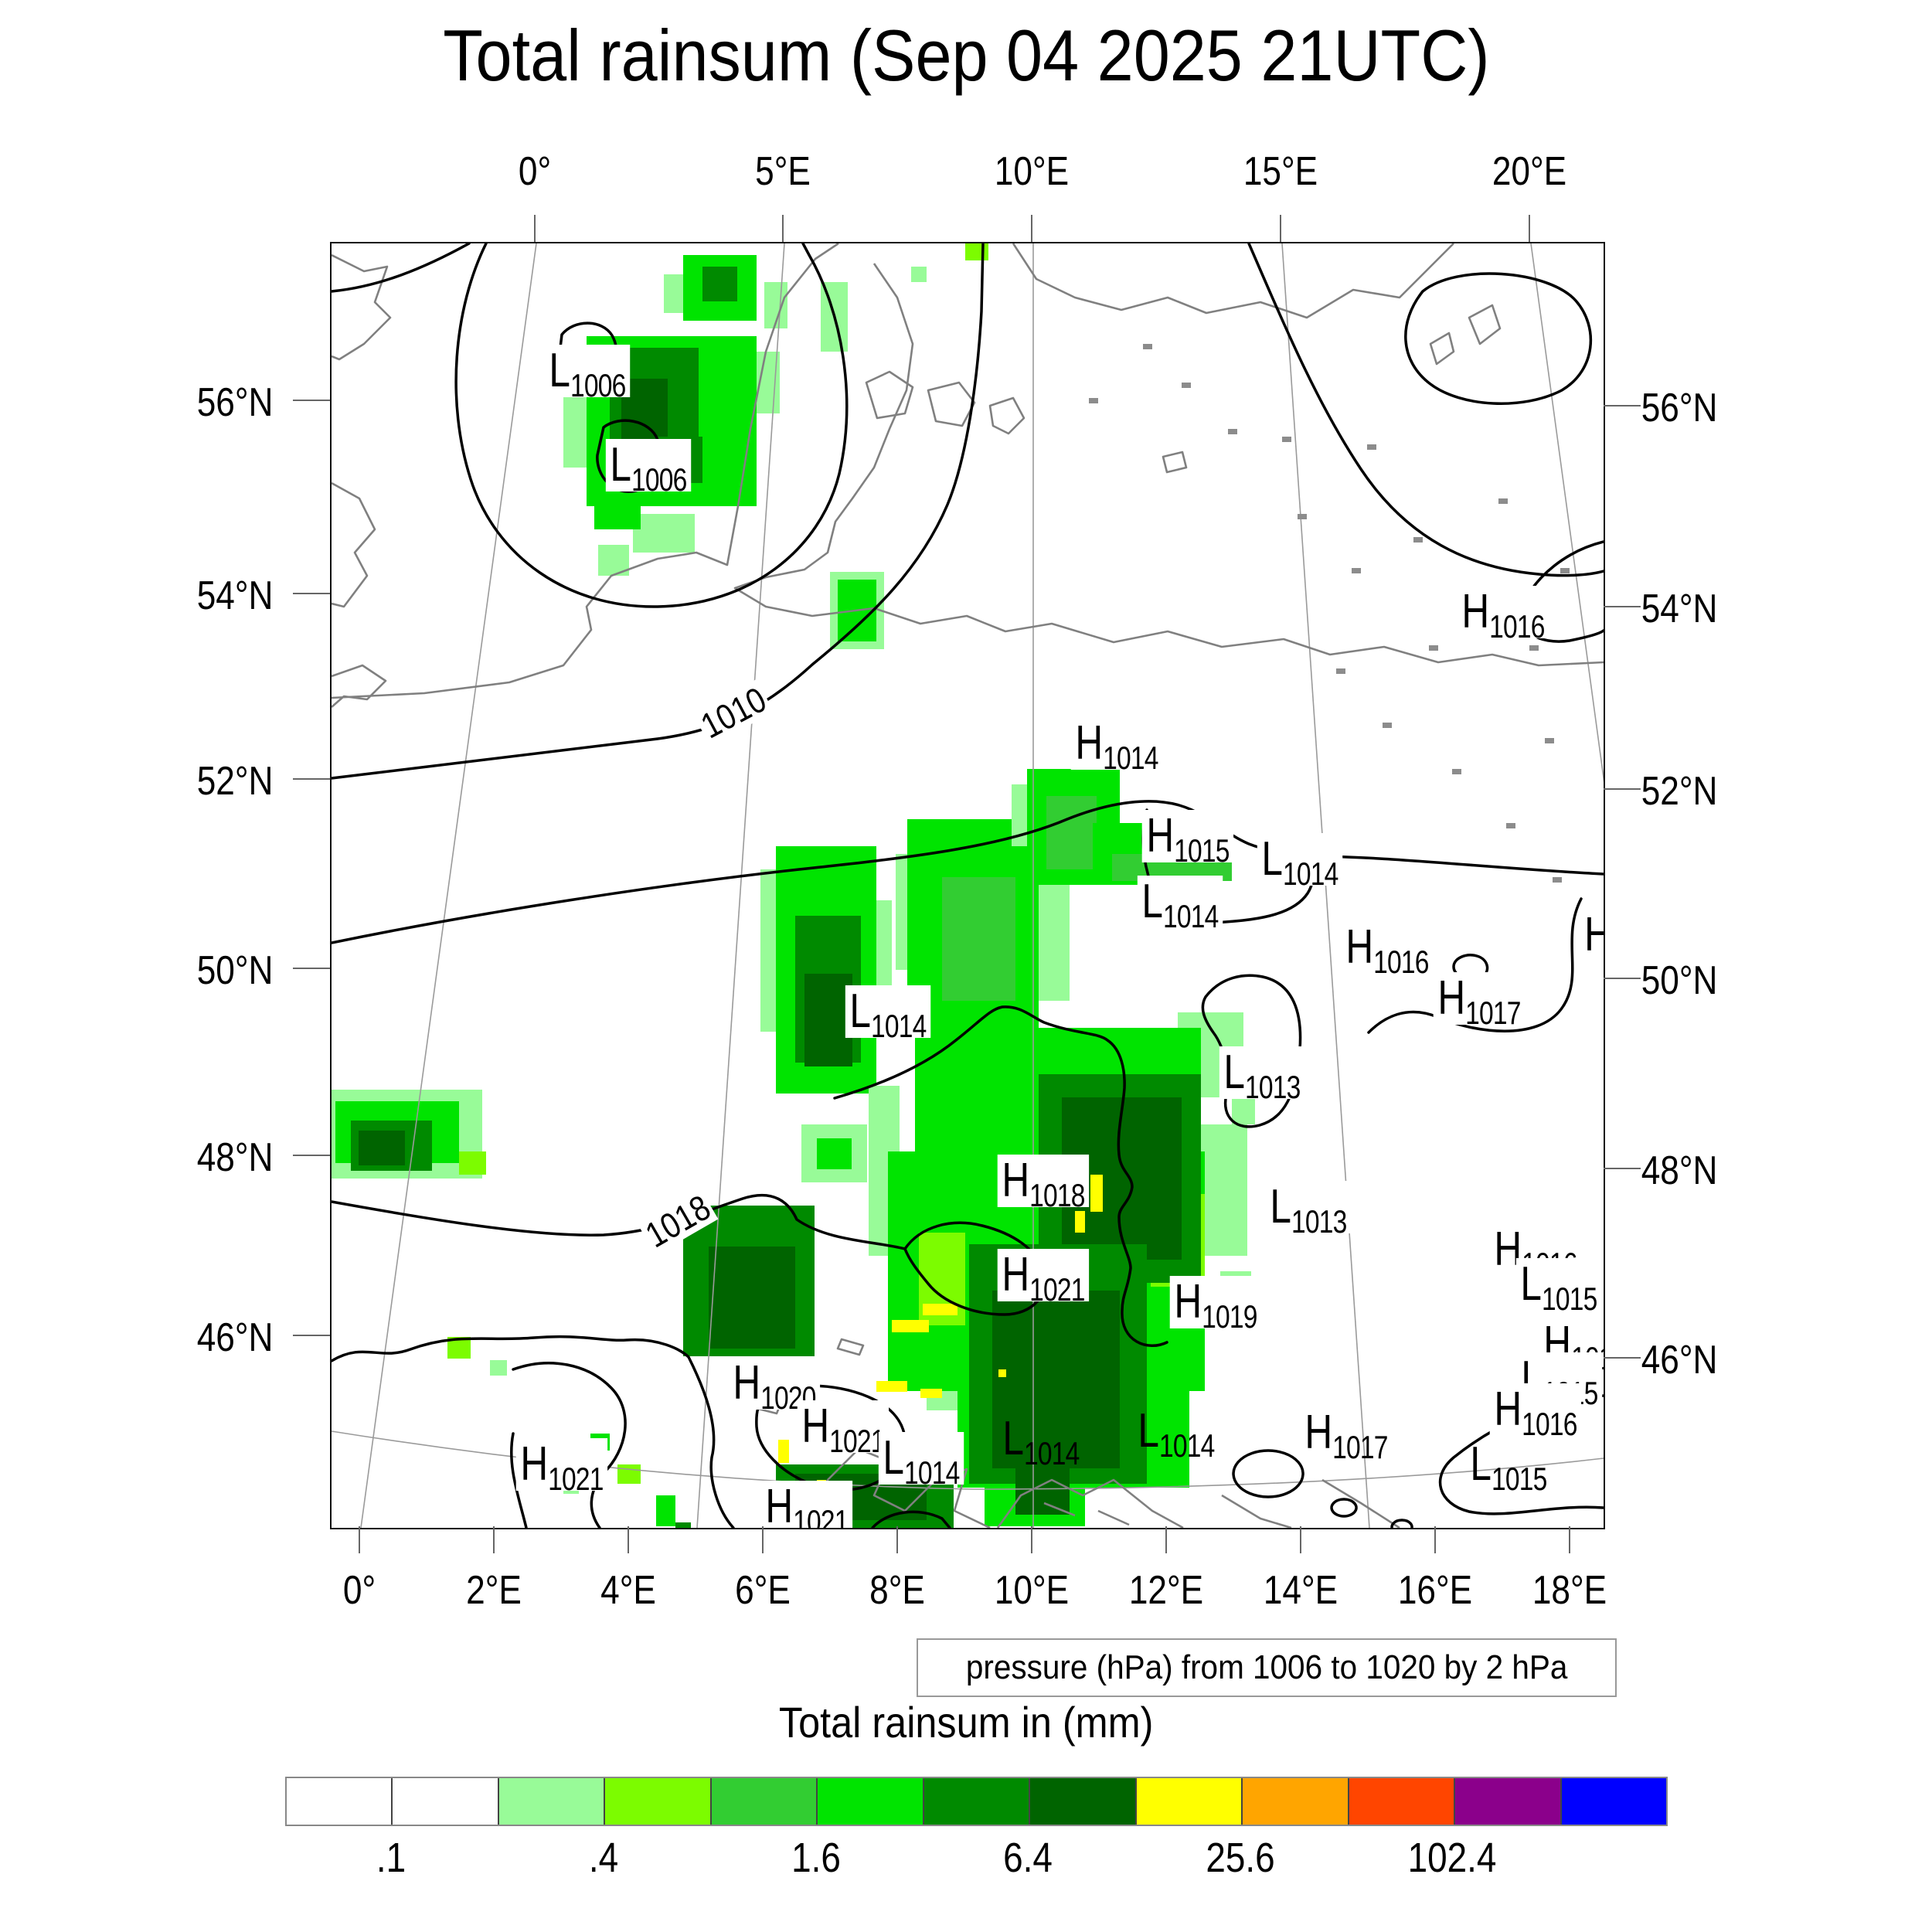 The height and width of the screenshot is (1932, 1932). I want to click on colorbar-tick-label: .1, so click(391, 1858).